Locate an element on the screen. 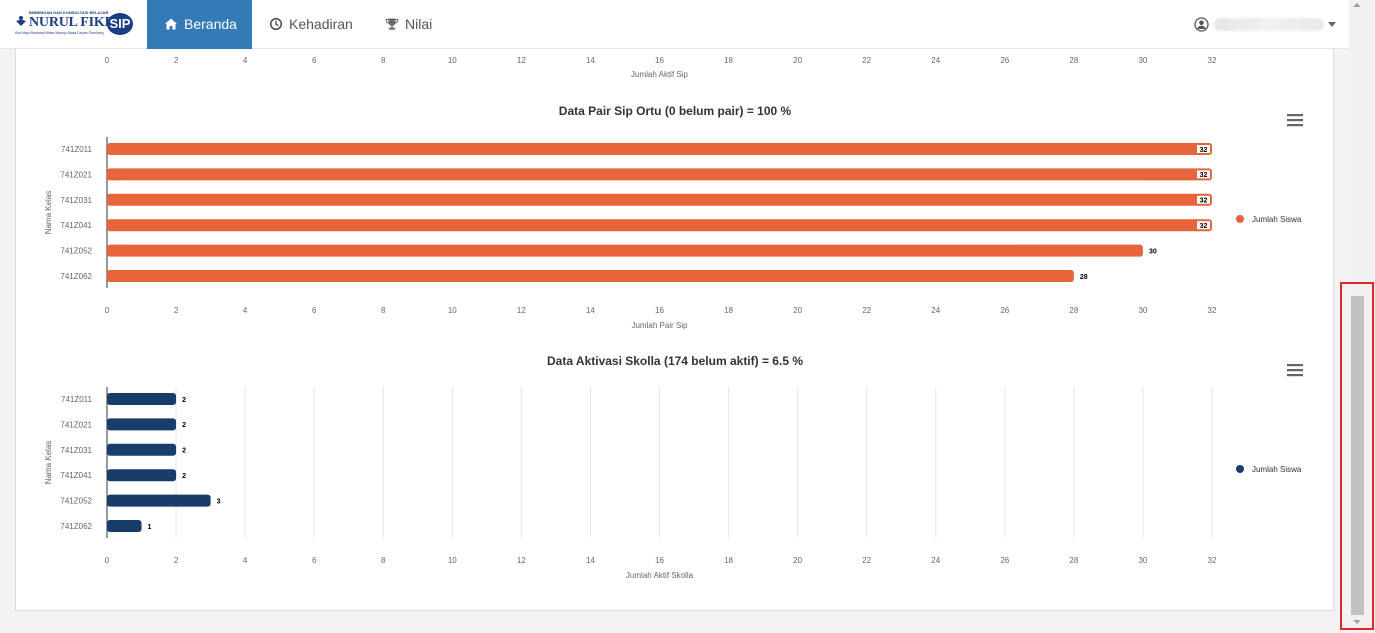 This screenshot has height=633, width=1375. nav-item-label: Beranda is located at coordinates (210, 24).